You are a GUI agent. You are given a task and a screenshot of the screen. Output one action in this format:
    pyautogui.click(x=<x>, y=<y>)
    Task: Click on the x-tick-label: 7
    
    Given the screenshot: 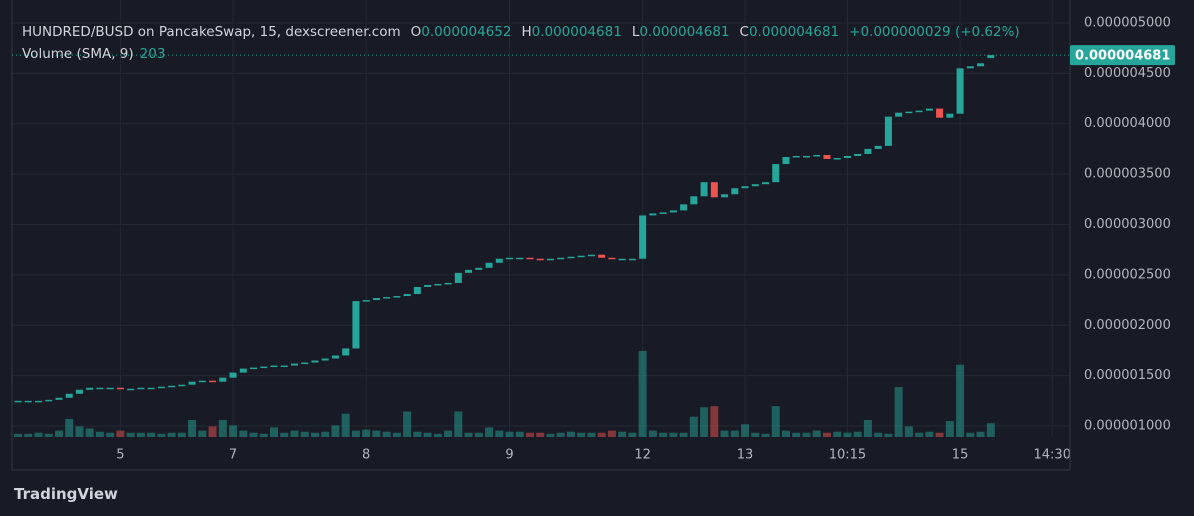 What is the action you would take?
    pyautogui.click(x=233, y=455)
    